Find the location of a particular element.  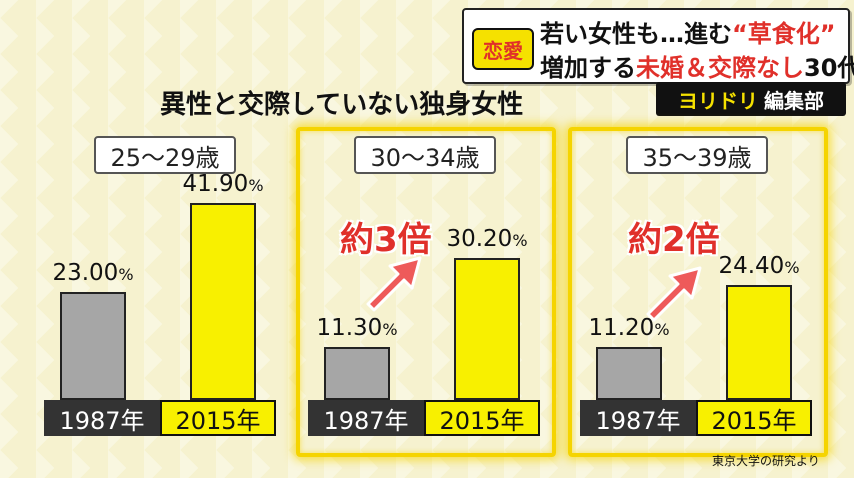

value-label-30-34-2015: 30.20% is located at coordinates (487, 239).